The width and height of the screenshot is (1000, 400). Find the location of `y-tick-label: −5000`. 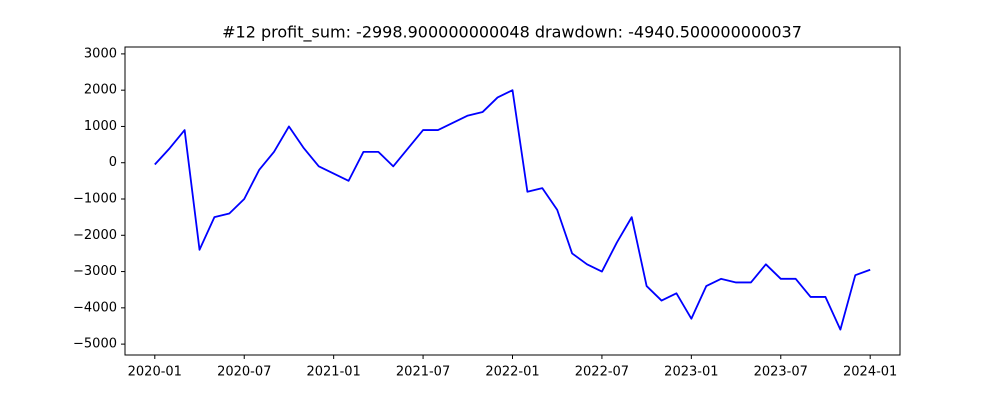

y-tick-label: −5000 is located at coordinates (95, 344).